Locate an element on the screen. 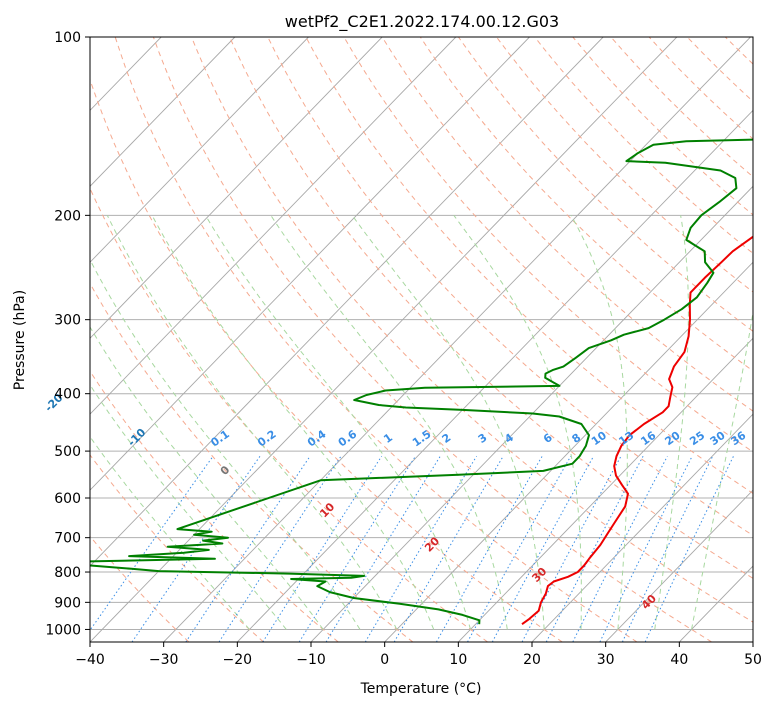  y-tick-label: 900 is located at coordinates (67, 603).